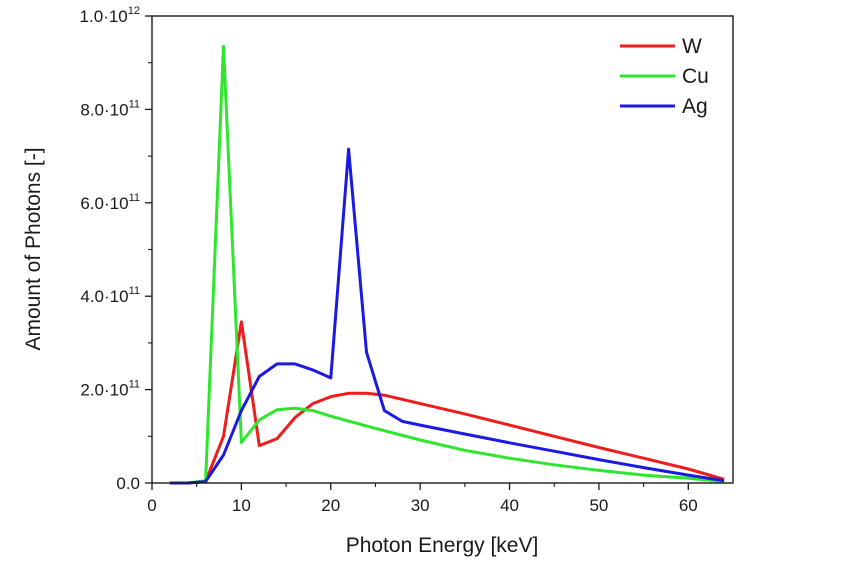 The height and width of the screenshot is (565, 850). Describe the element at coordinates (695, 76) in the screenshot. I see `legend-label-cu: Cu` at that location.